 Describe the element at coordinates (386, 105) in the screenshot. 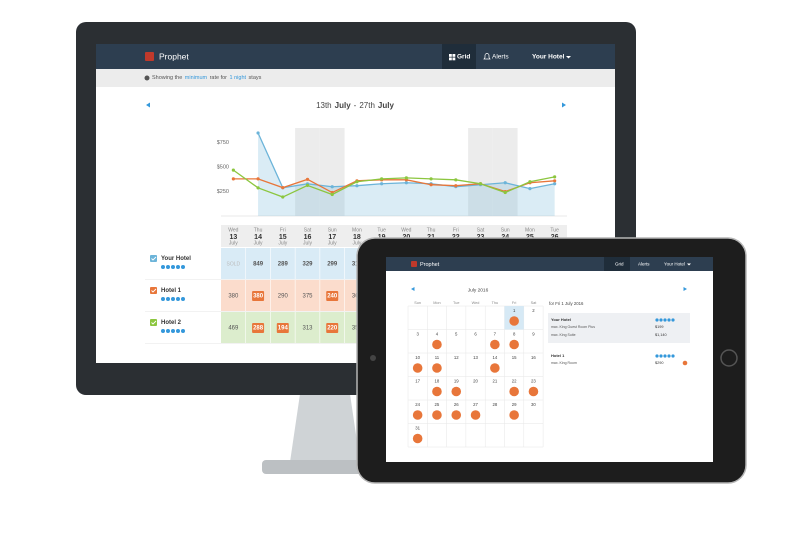

I see `date-range-part: July` at that location.